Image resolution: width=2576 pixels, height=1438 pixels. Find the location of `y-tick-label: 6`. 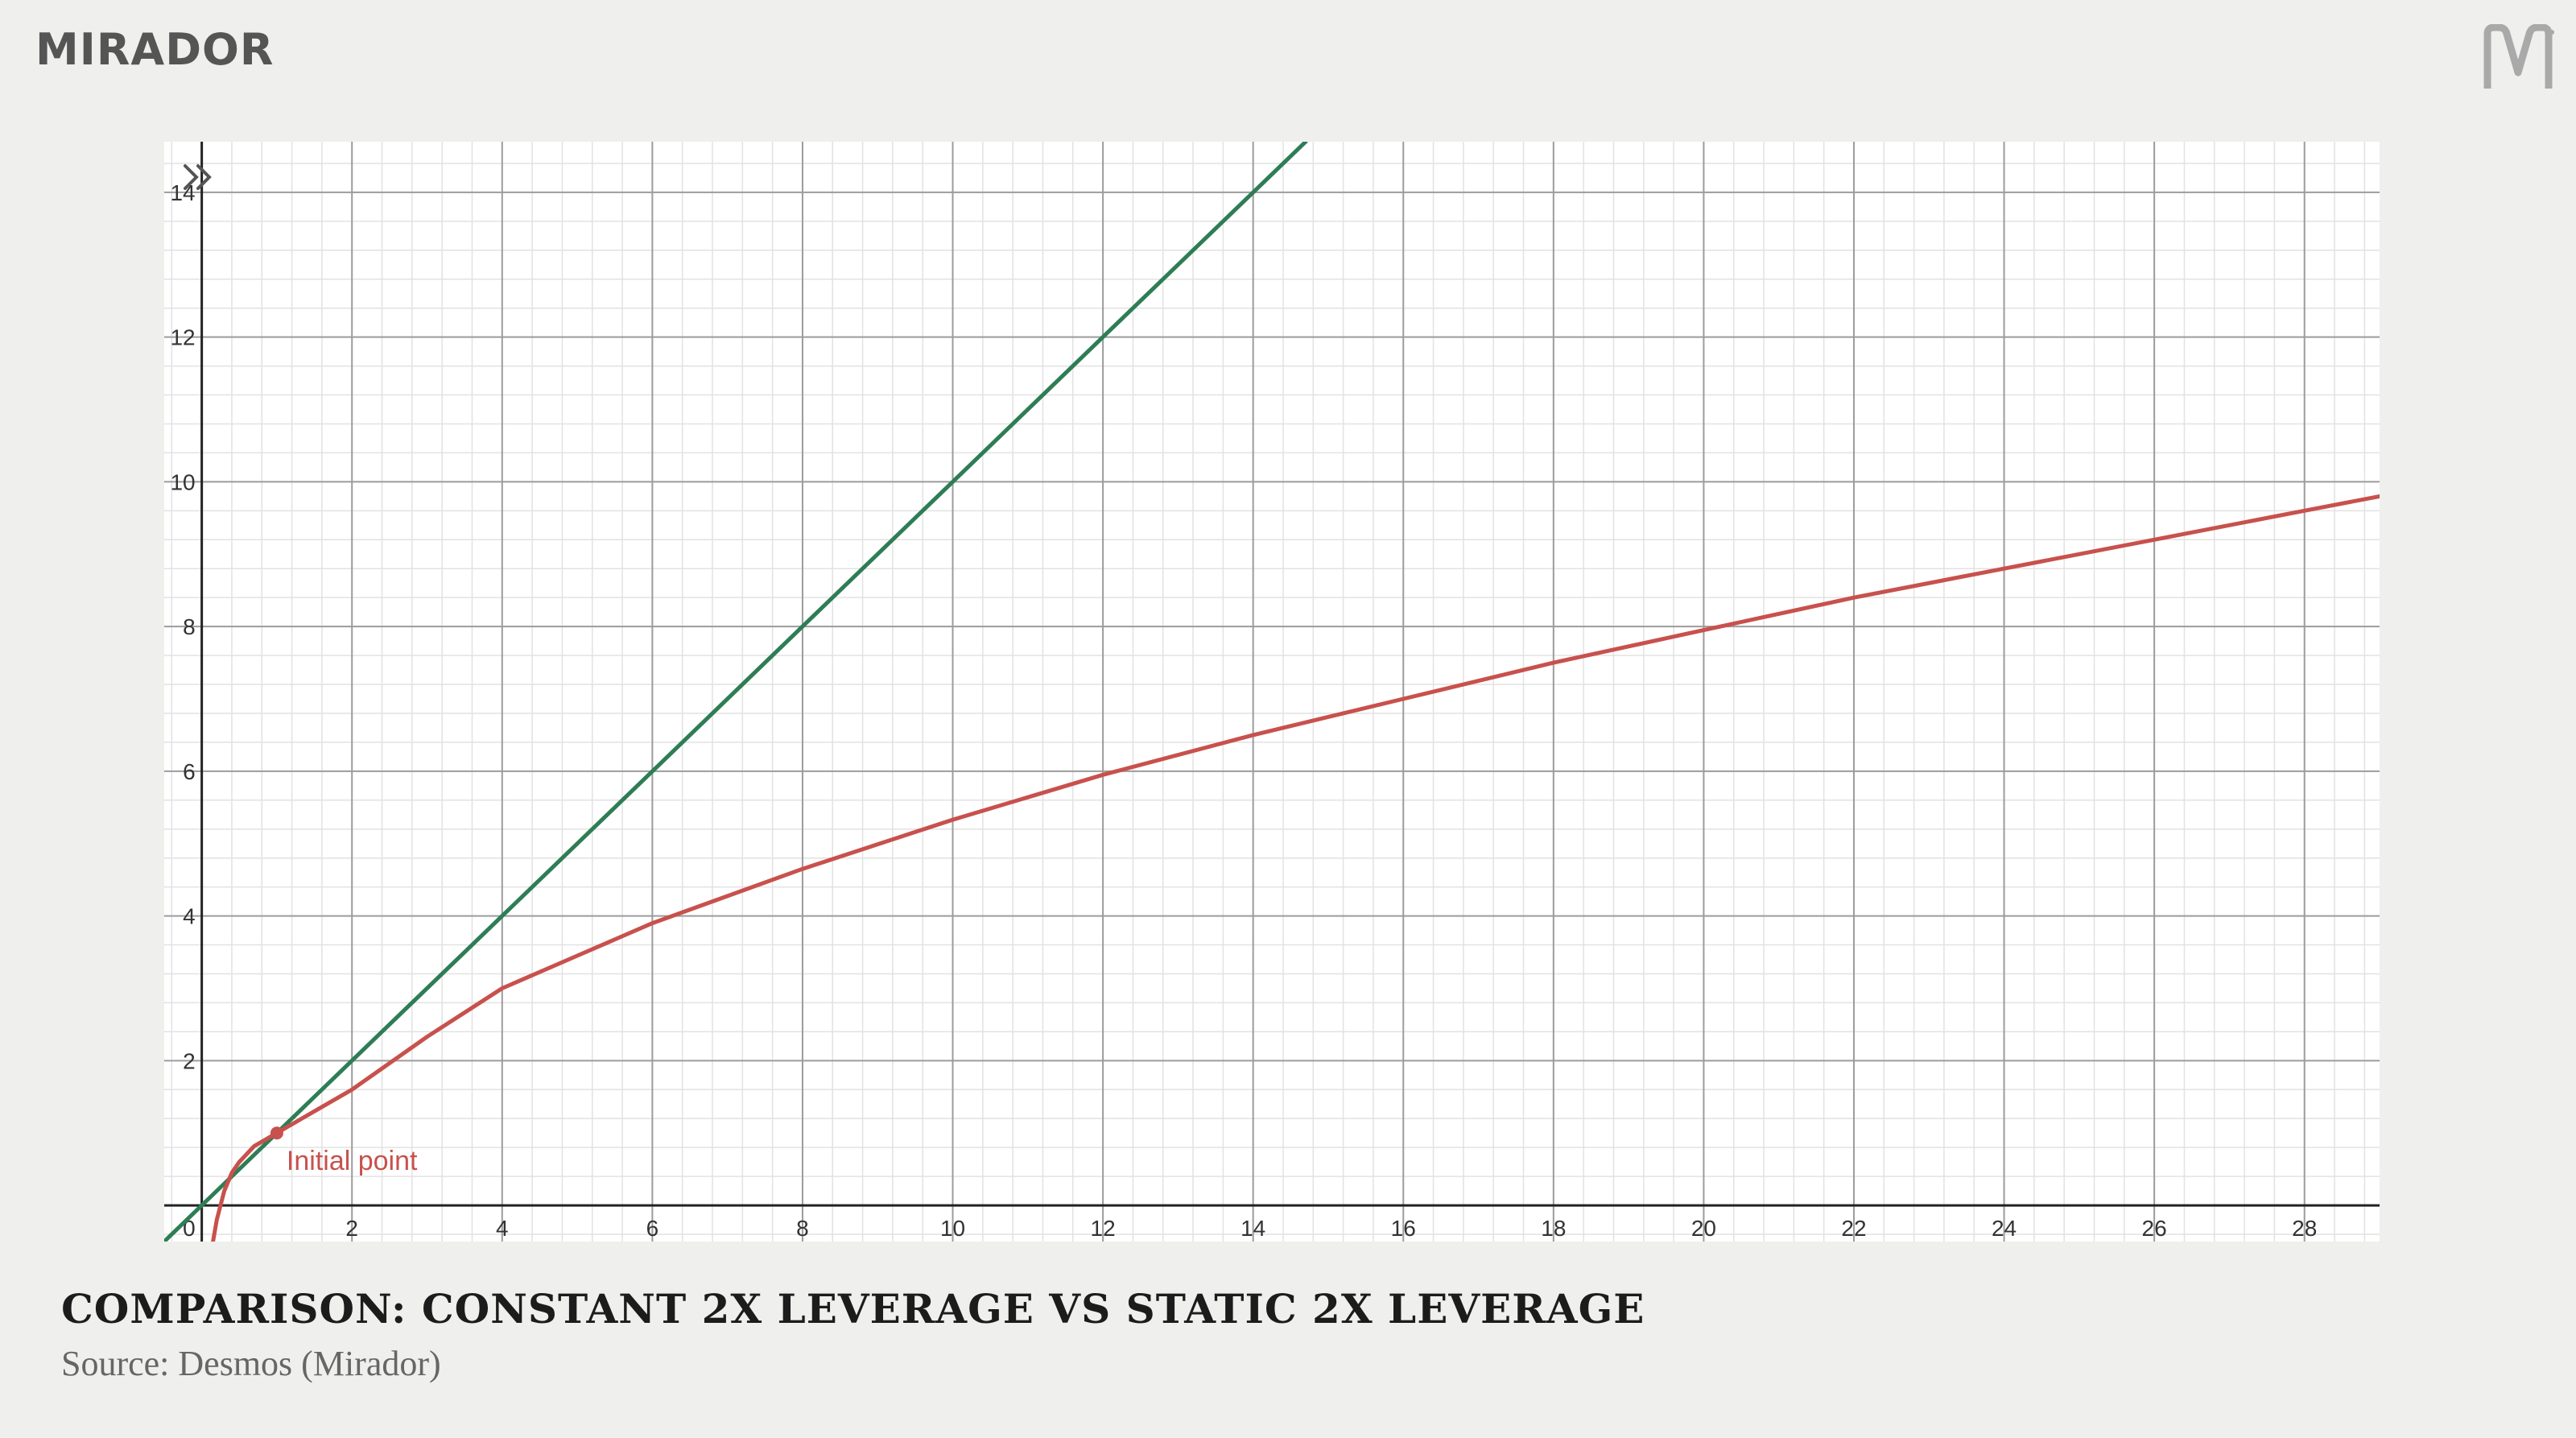

y-tick-label: 6 is located at coordinates (189, 771).